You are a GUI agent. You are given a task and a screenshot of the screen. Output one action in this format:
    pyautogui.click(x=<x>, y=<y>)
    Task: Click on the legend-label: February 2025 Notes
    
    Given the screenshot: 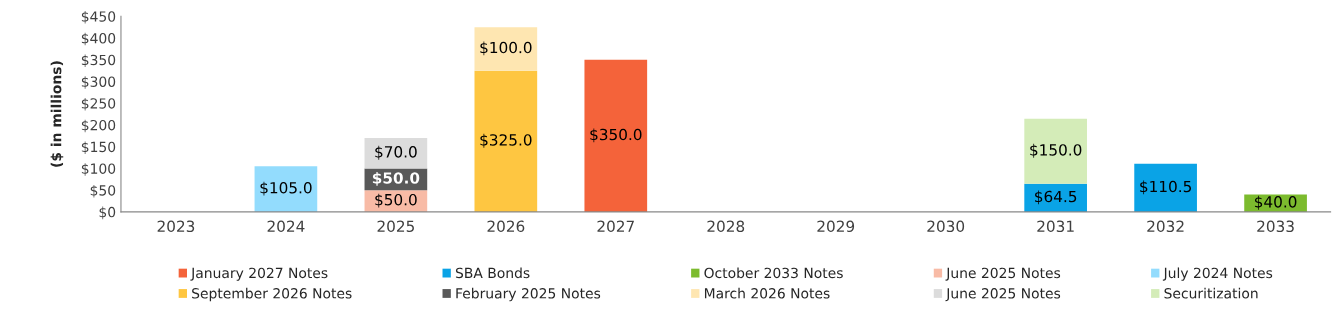 What is the action you would take?
    pyautogui.click(x=528, y=294)
    